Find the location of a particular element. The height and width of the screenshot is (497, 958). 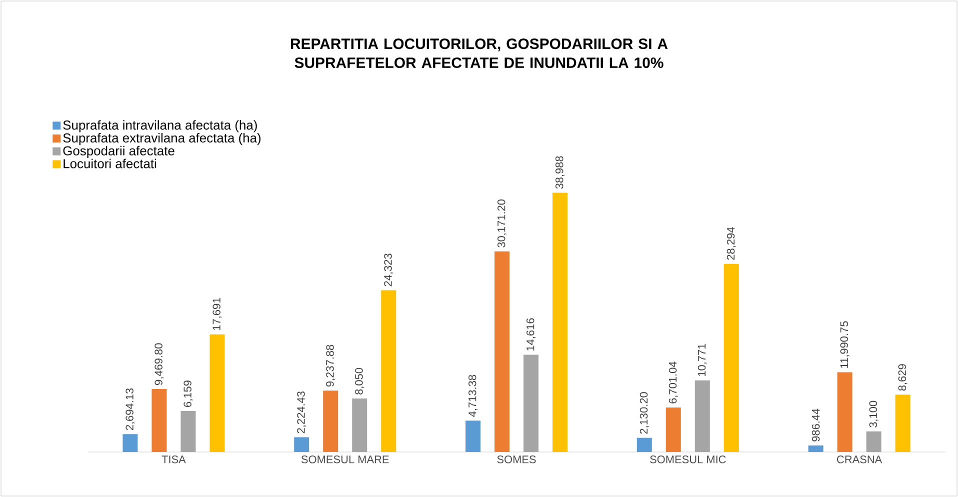

data-label: 986.44 is located at coordinates (816, 425).